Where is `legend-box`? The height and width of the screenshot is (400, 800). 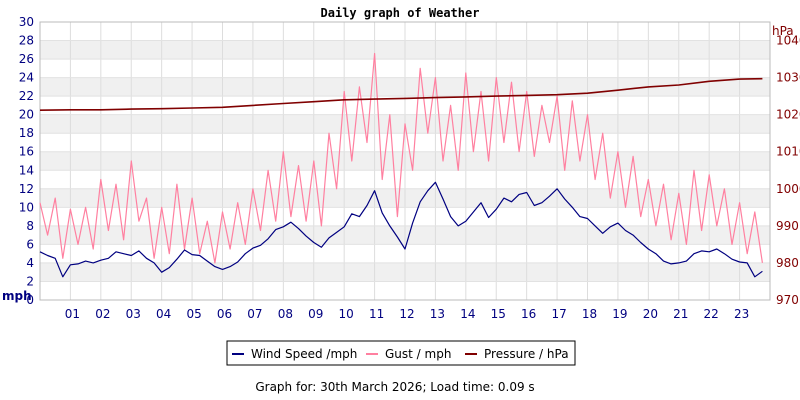
legend-box is located at coordinates (401, 353).